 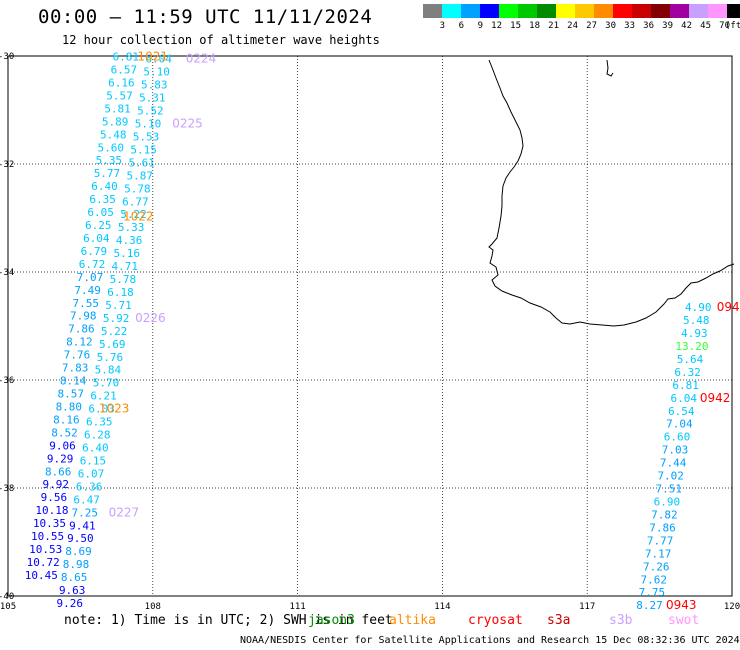 I want to click on color-scale-label: 15, so click(x=515, y=26).